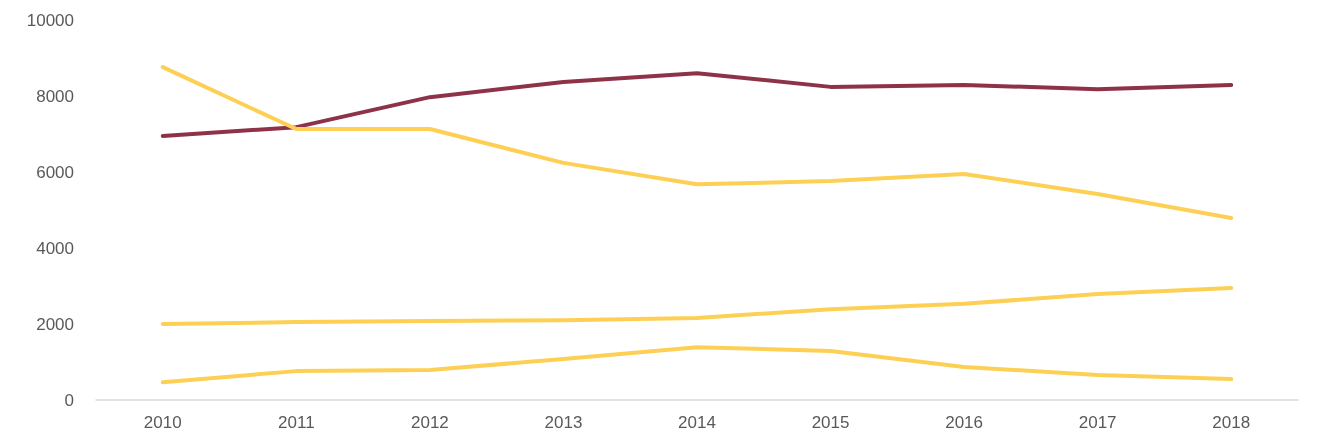 This screenshot has width=1326, height=441. I want to click on x-tick-label: 2018, so click(1231, 422).